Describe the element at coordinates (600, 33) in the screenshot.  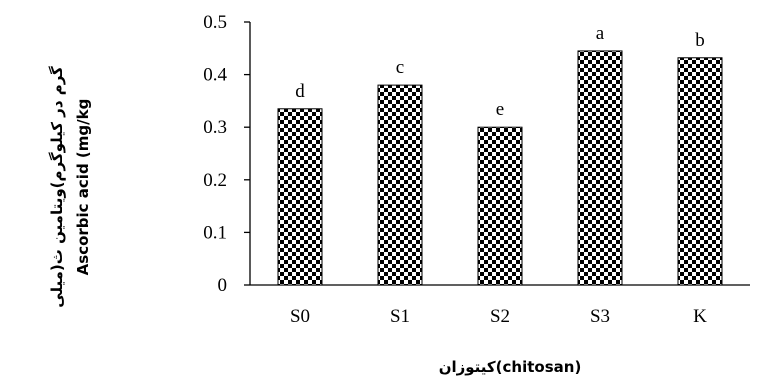
I see `bar-data-label: a` at that location.